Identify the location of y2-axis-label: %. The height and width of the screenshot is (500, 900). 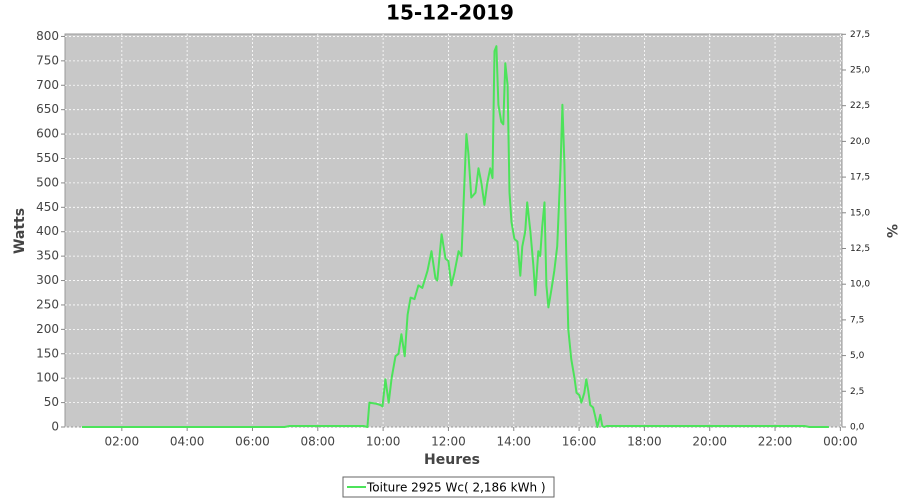
(891, 231).